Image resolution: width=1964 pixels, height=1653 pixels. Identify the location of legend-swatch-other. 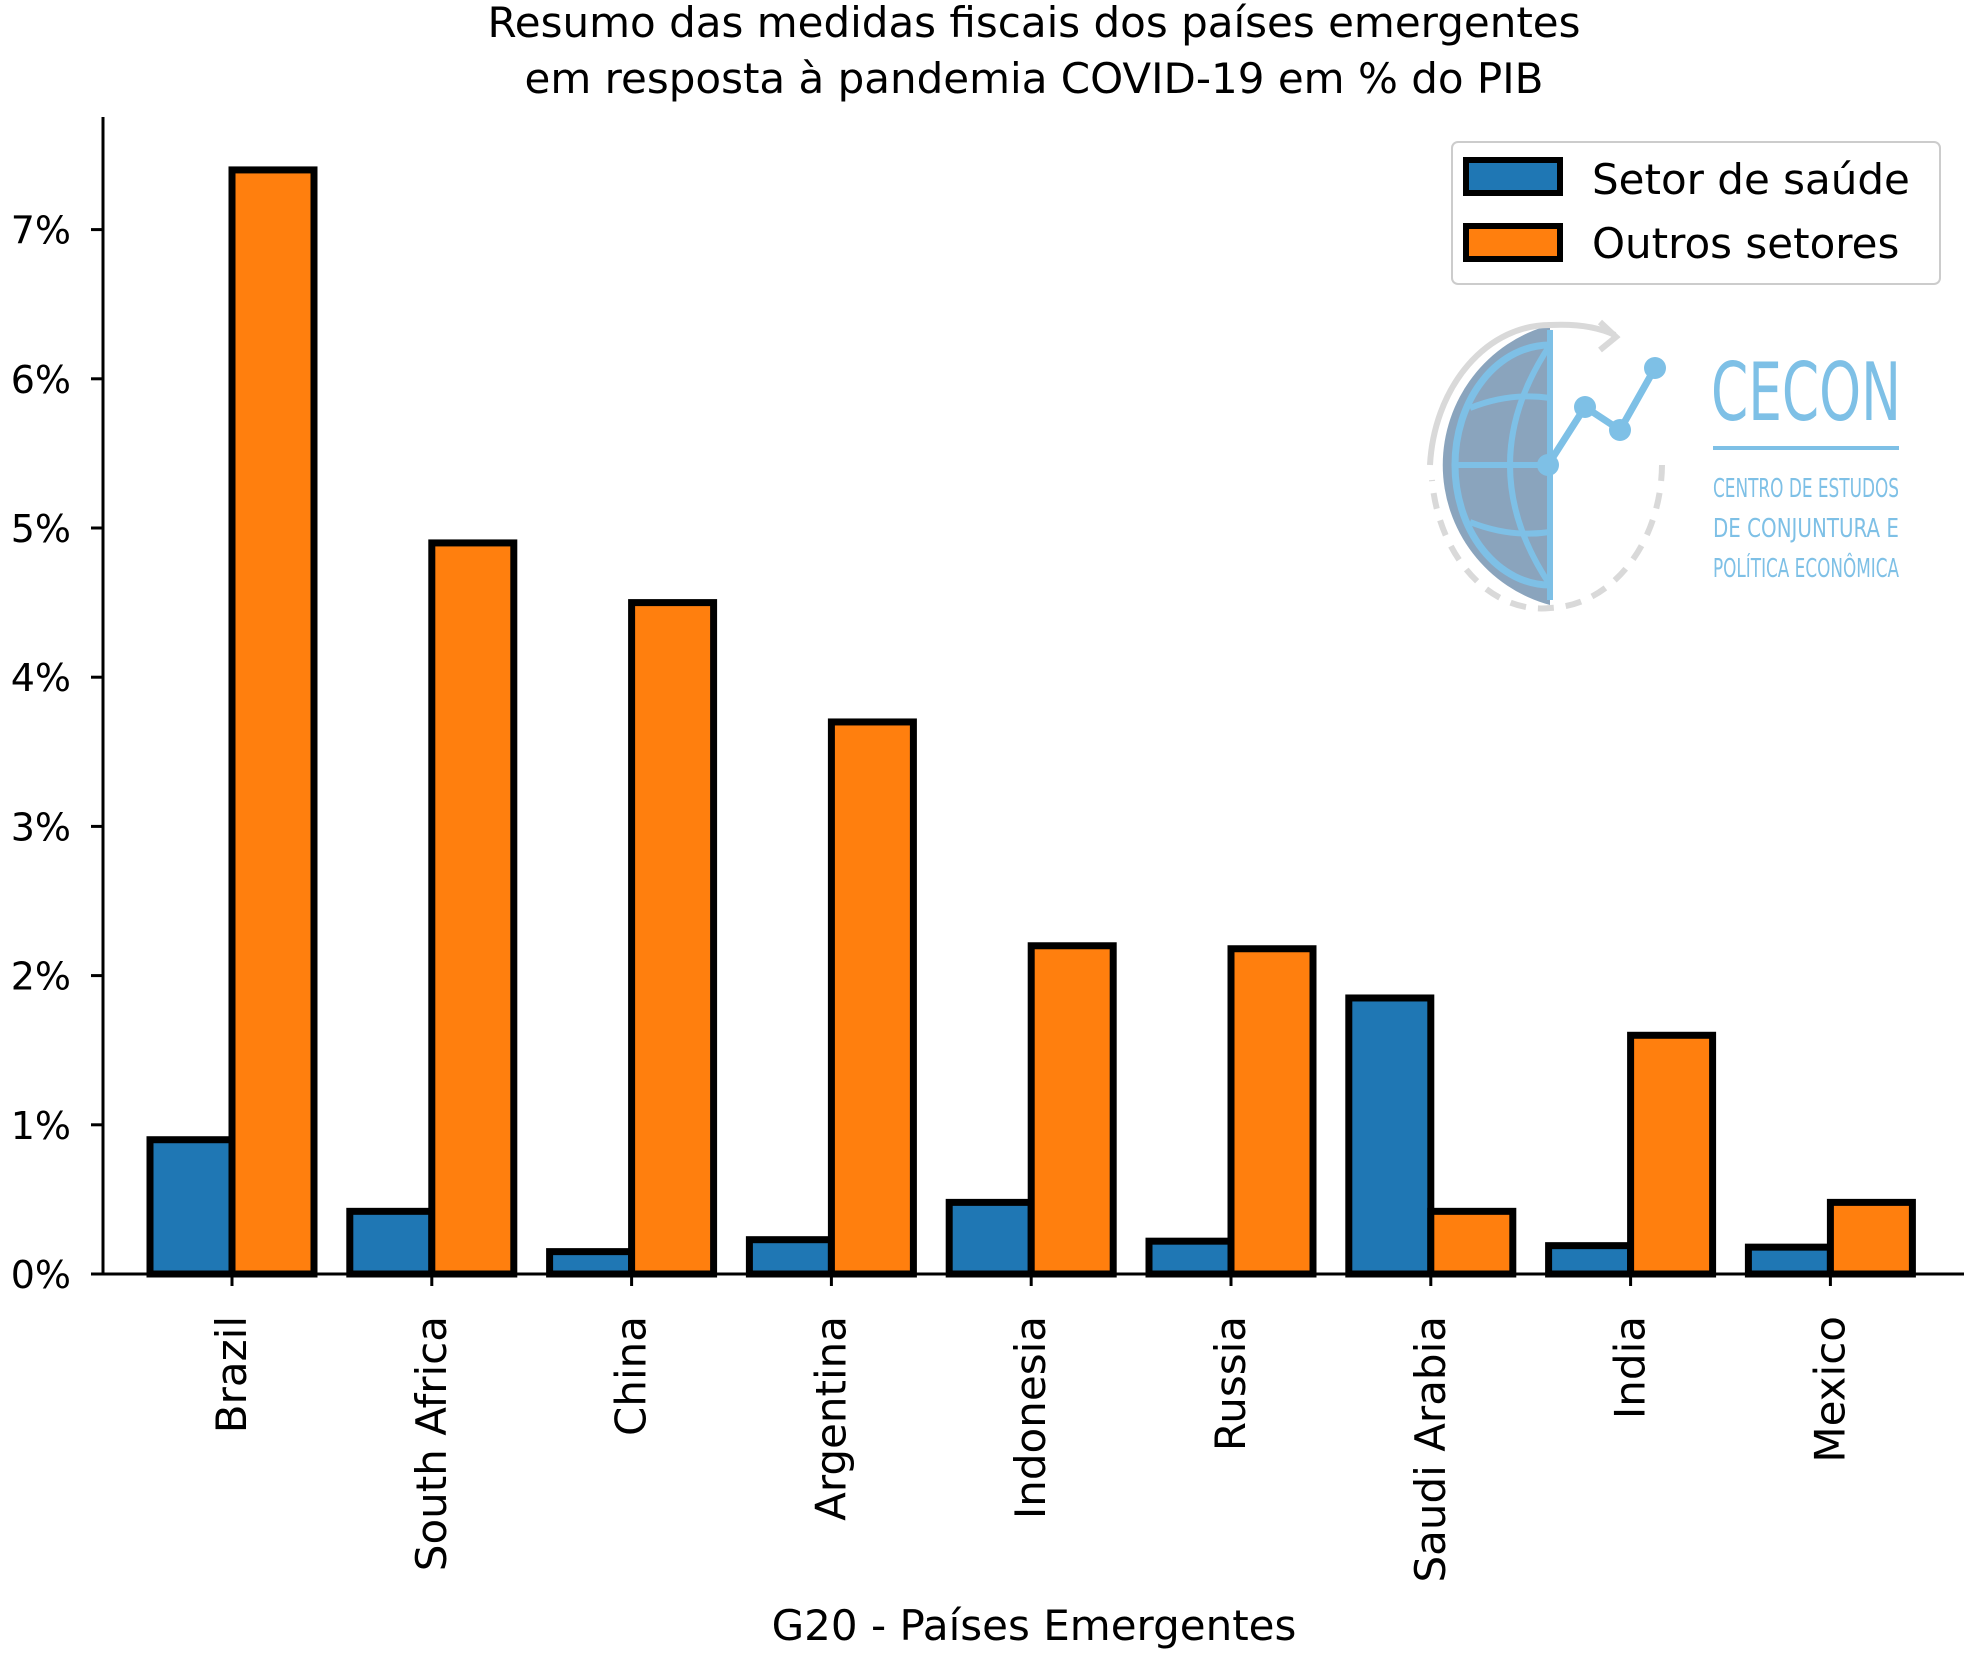
(1513, 242).